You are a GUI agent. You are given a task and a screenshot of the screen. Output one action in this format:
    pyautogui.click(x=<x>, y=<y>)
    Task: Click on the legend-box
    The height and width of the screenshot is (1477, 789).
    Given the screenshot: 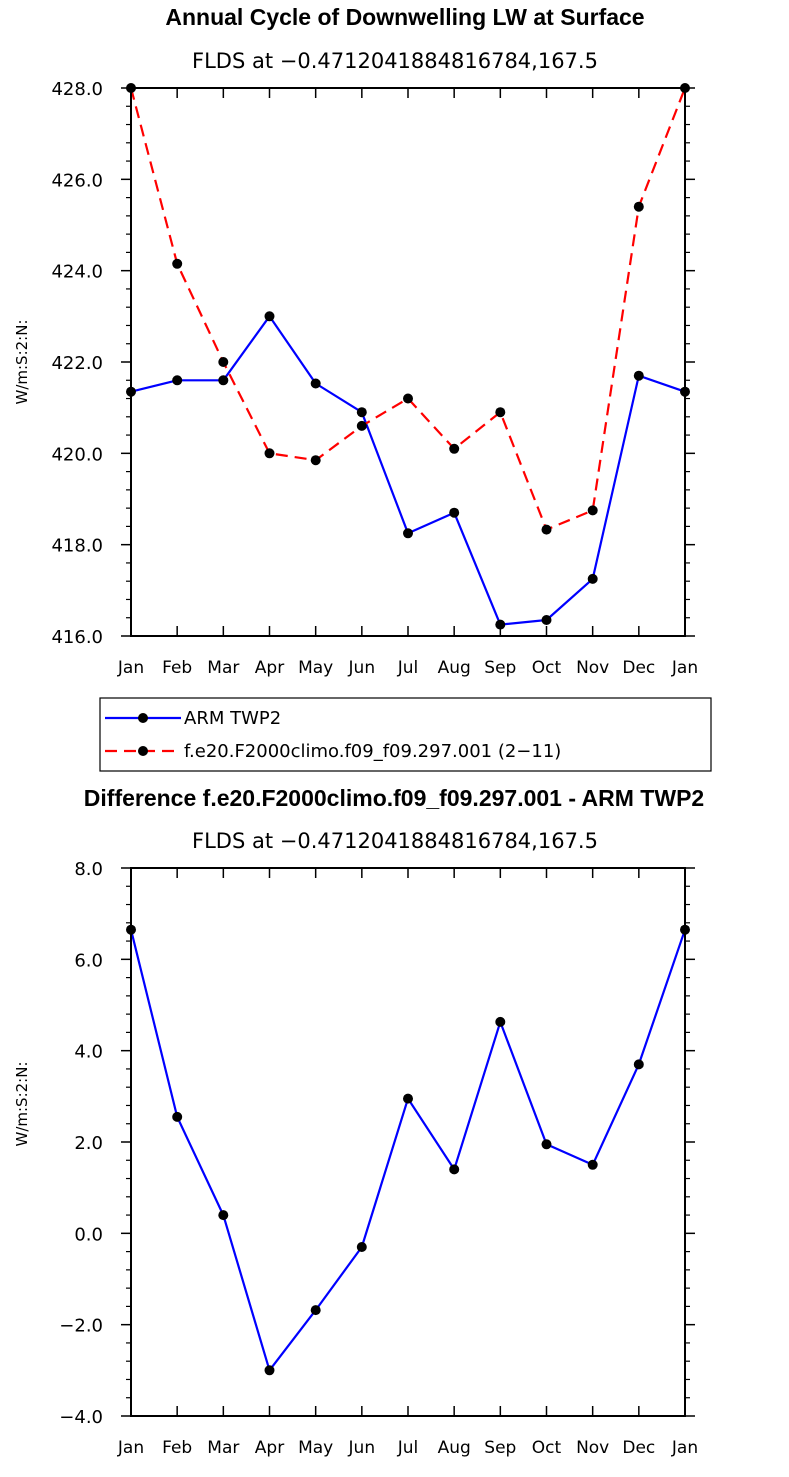 What is the action you would take?
    pyautogui.click(x=405, y=734)
    